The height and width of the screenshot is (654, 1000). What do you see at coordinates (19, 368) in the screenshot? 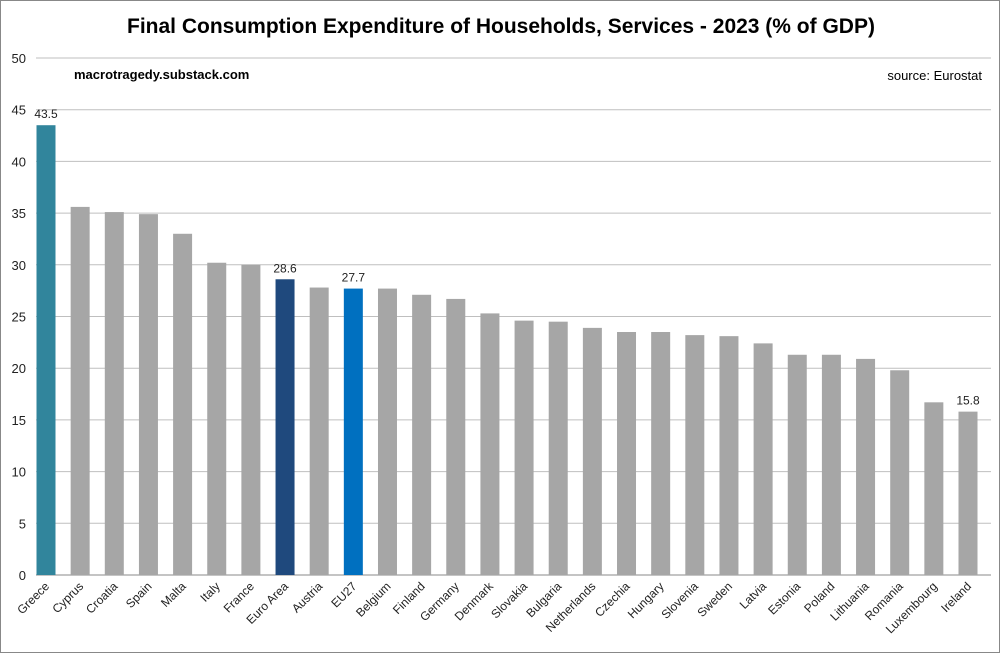
I see `y-tick-label: 20` at bounding box center [19, 368].